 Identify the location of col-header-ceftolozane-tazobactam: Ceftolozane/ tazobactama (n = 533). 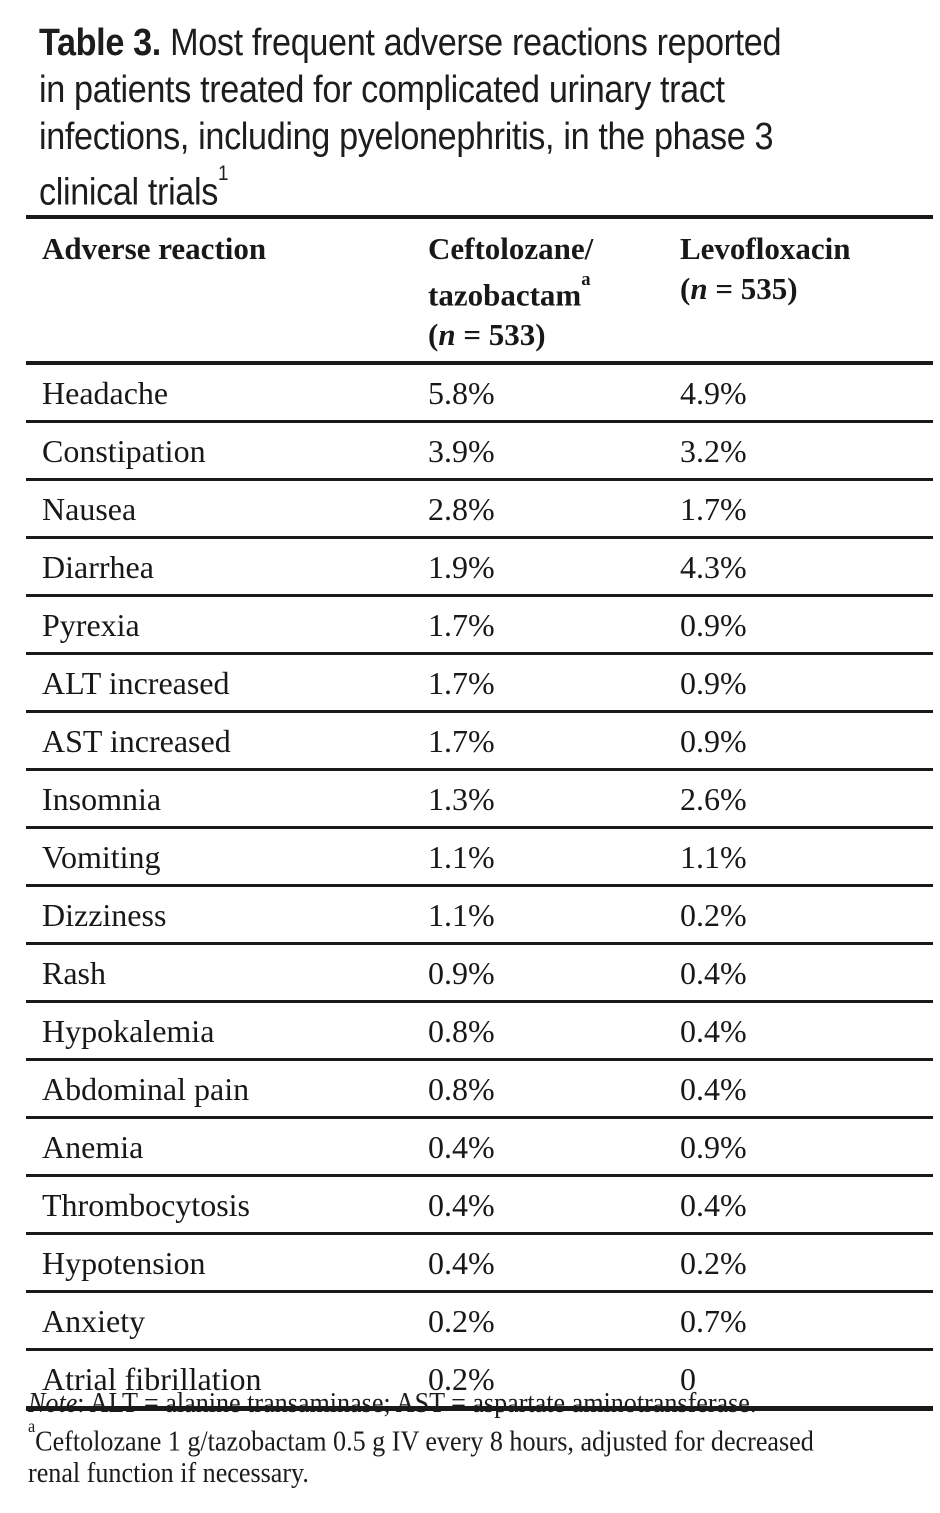
(554, 291).